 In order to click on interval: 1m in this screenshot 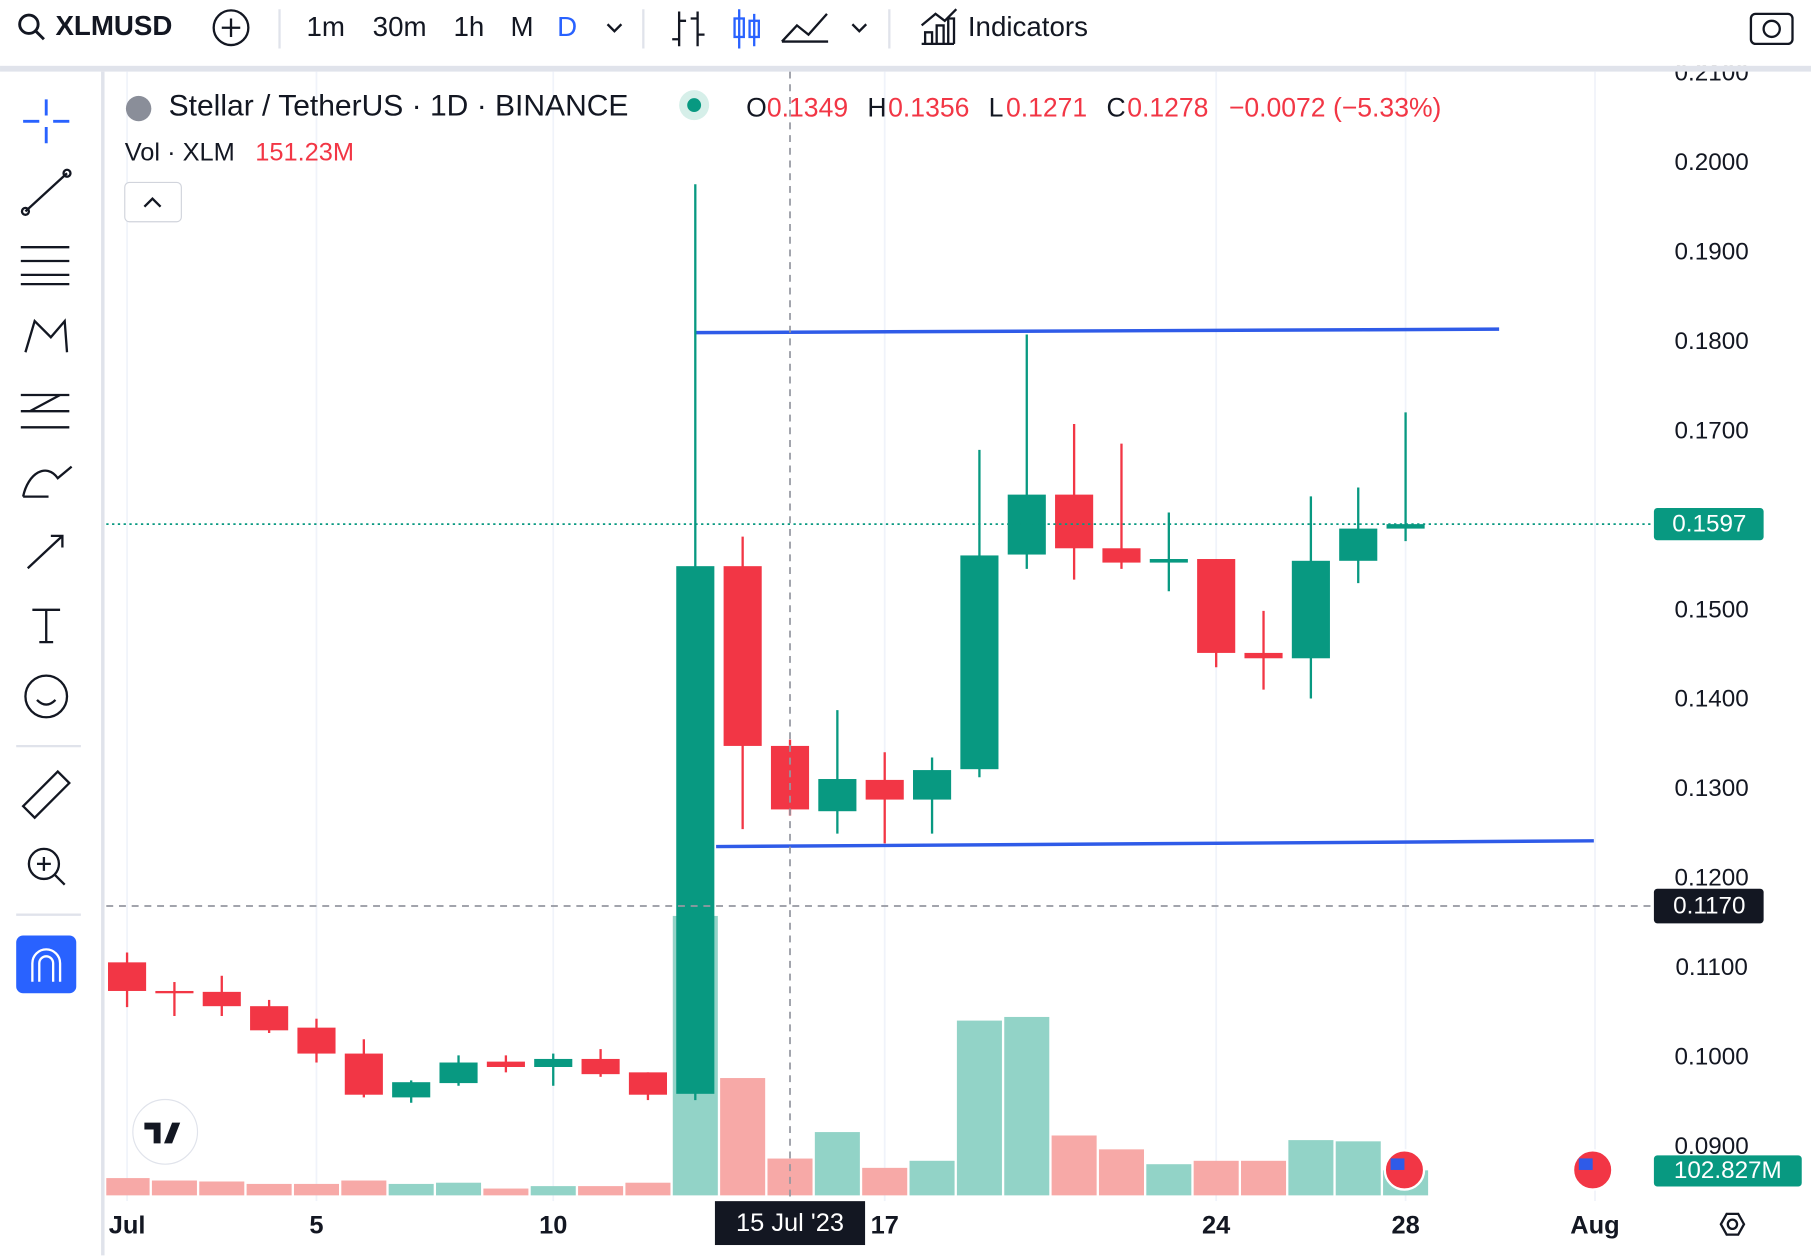, I will do `click(325, 26)`.